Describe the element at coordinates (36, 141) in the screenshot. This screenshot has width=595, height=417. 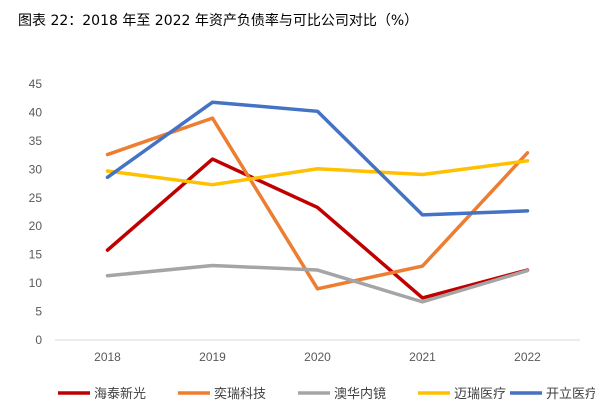
I see `y-tick-label: 35` at that location.